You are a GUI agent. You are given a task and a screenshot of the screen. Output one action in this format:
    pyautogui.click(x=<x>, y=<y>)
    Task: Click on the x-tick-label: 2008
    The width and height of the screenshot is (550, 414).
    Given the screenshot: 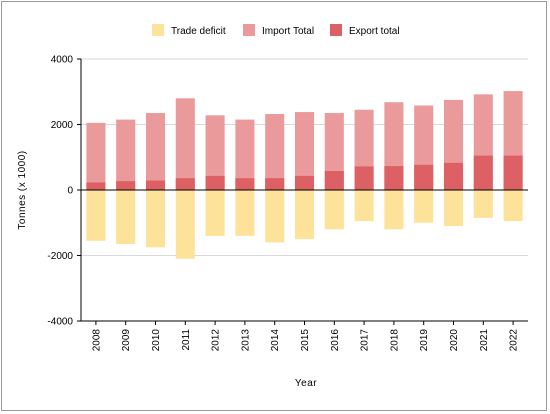 What is the action you would take?
    pyautogui.click(x=96, y=340)
    